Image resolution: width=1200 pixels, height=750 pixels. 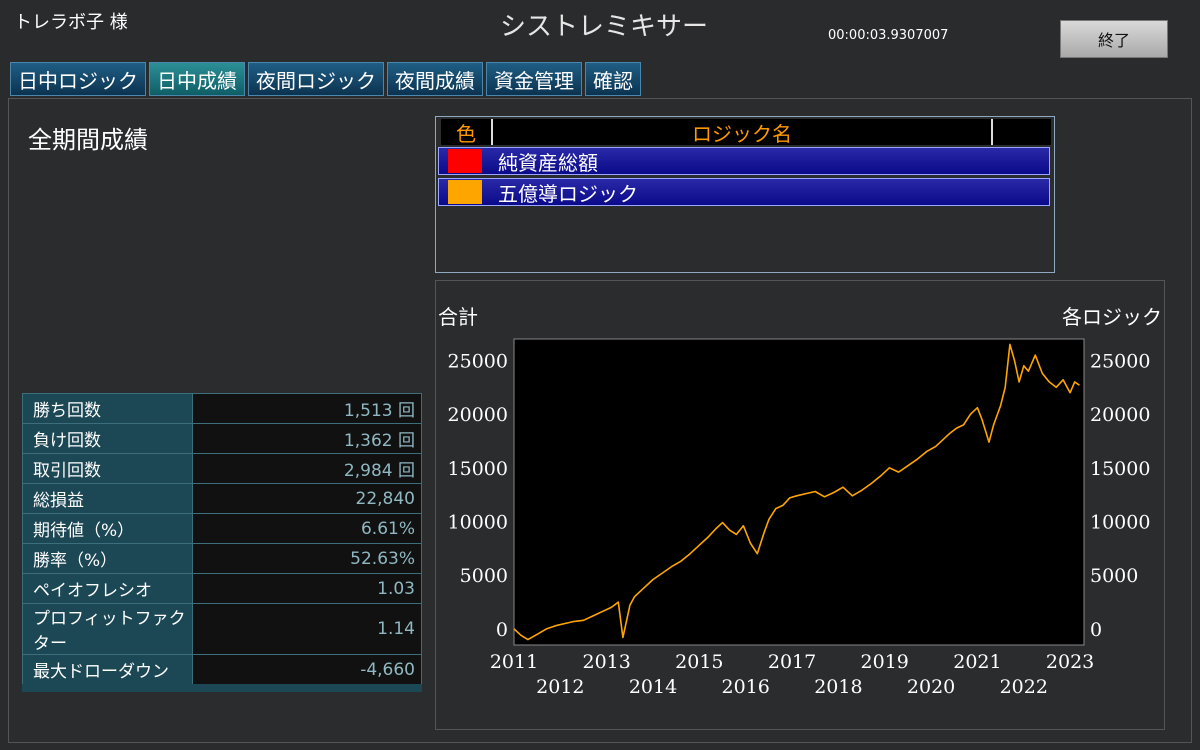 What do you see at coordinates (107, 438) in the screenshot?
I see `stat-label: 負け回数` at bounding box center [107, 438].